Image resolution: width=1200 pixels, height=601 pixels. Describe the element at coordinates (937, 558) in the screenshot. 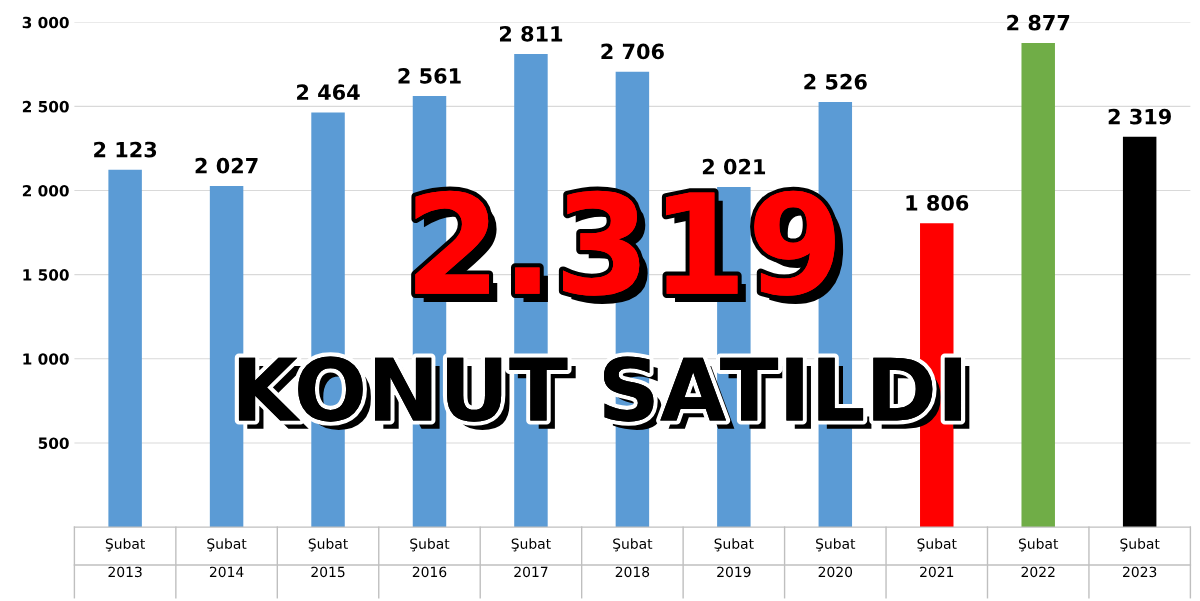

I see `x-tick-label: Şubat 2021` at that location.